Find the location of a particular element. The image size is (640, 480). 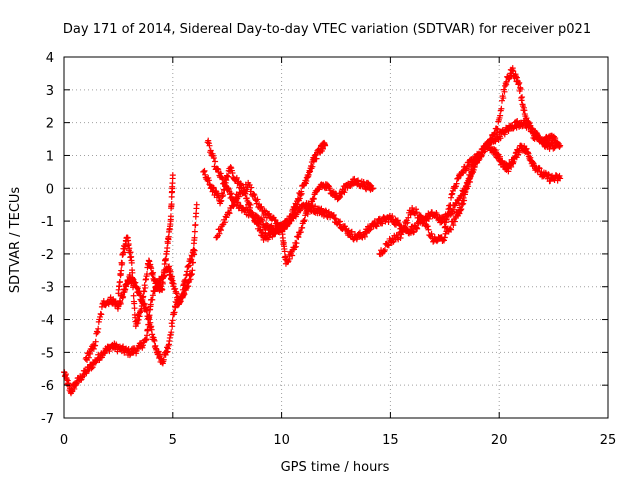

series-track-h is located at coordinates (502, 148).